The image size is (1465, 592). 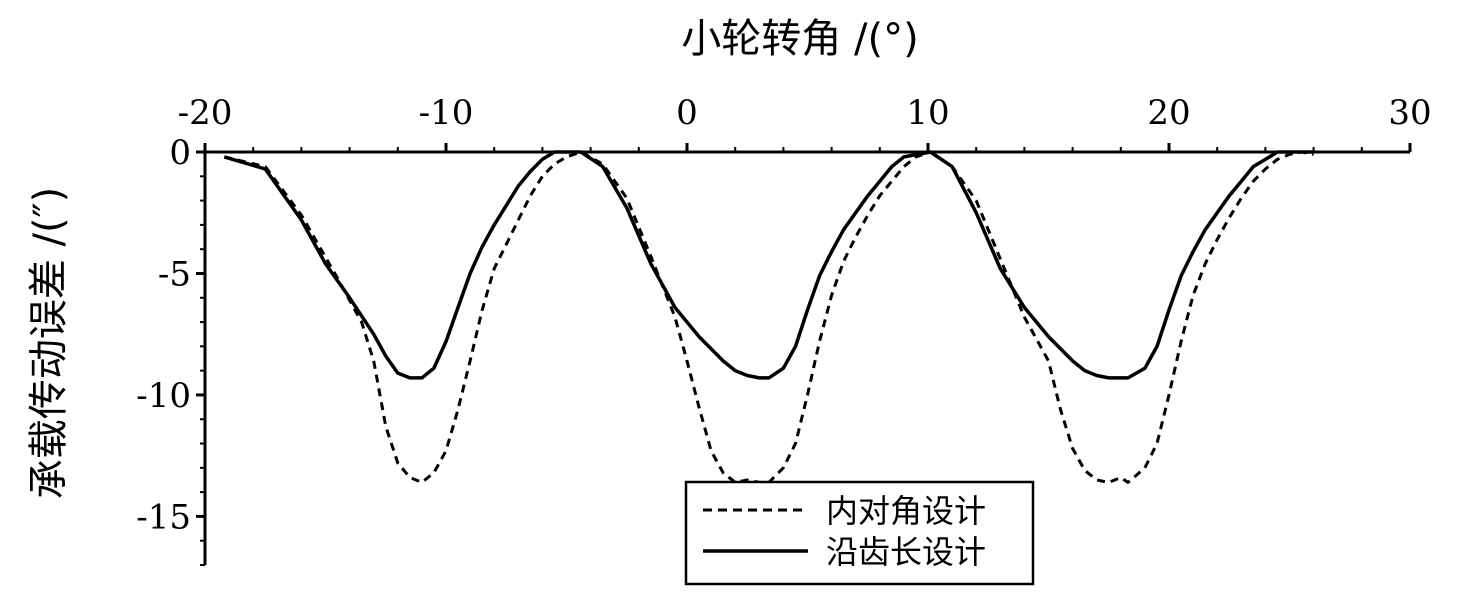 I want to click on x-tick-label: -10, so click(x=446, y=113).